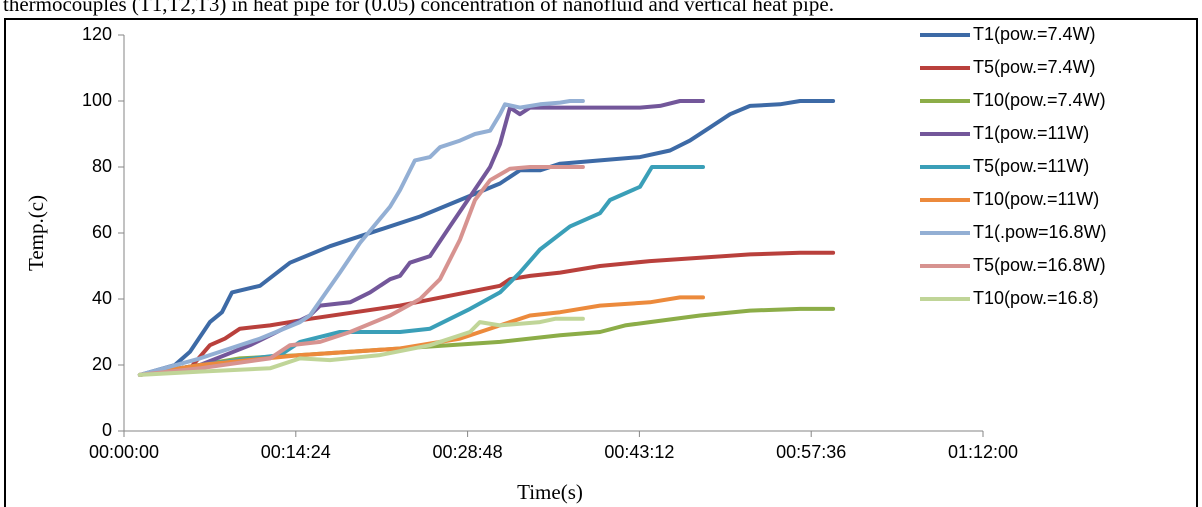 This screenshot has width=1202, height=507. I want to click on x-tick-label: 00:28:48, so click(468, 452).